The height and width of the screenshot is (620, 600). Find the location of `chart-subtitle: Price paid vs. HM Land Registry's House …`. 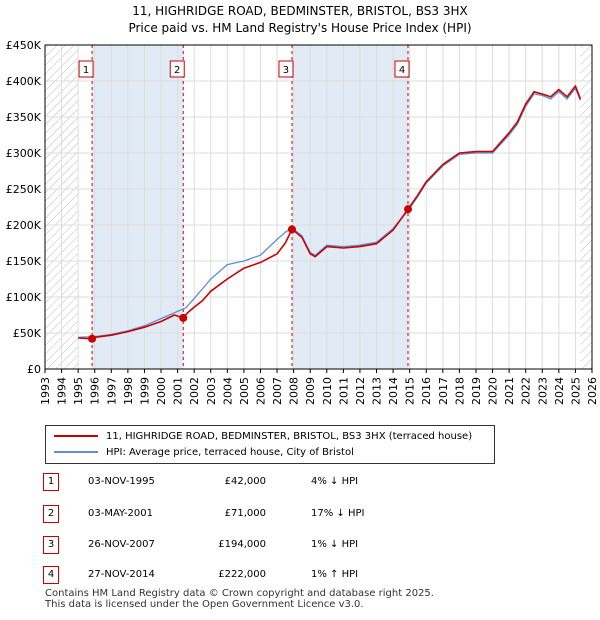

chart-subtitle: Price paid vs. HM Land Registry's House … is located at coordinates (300, 28).